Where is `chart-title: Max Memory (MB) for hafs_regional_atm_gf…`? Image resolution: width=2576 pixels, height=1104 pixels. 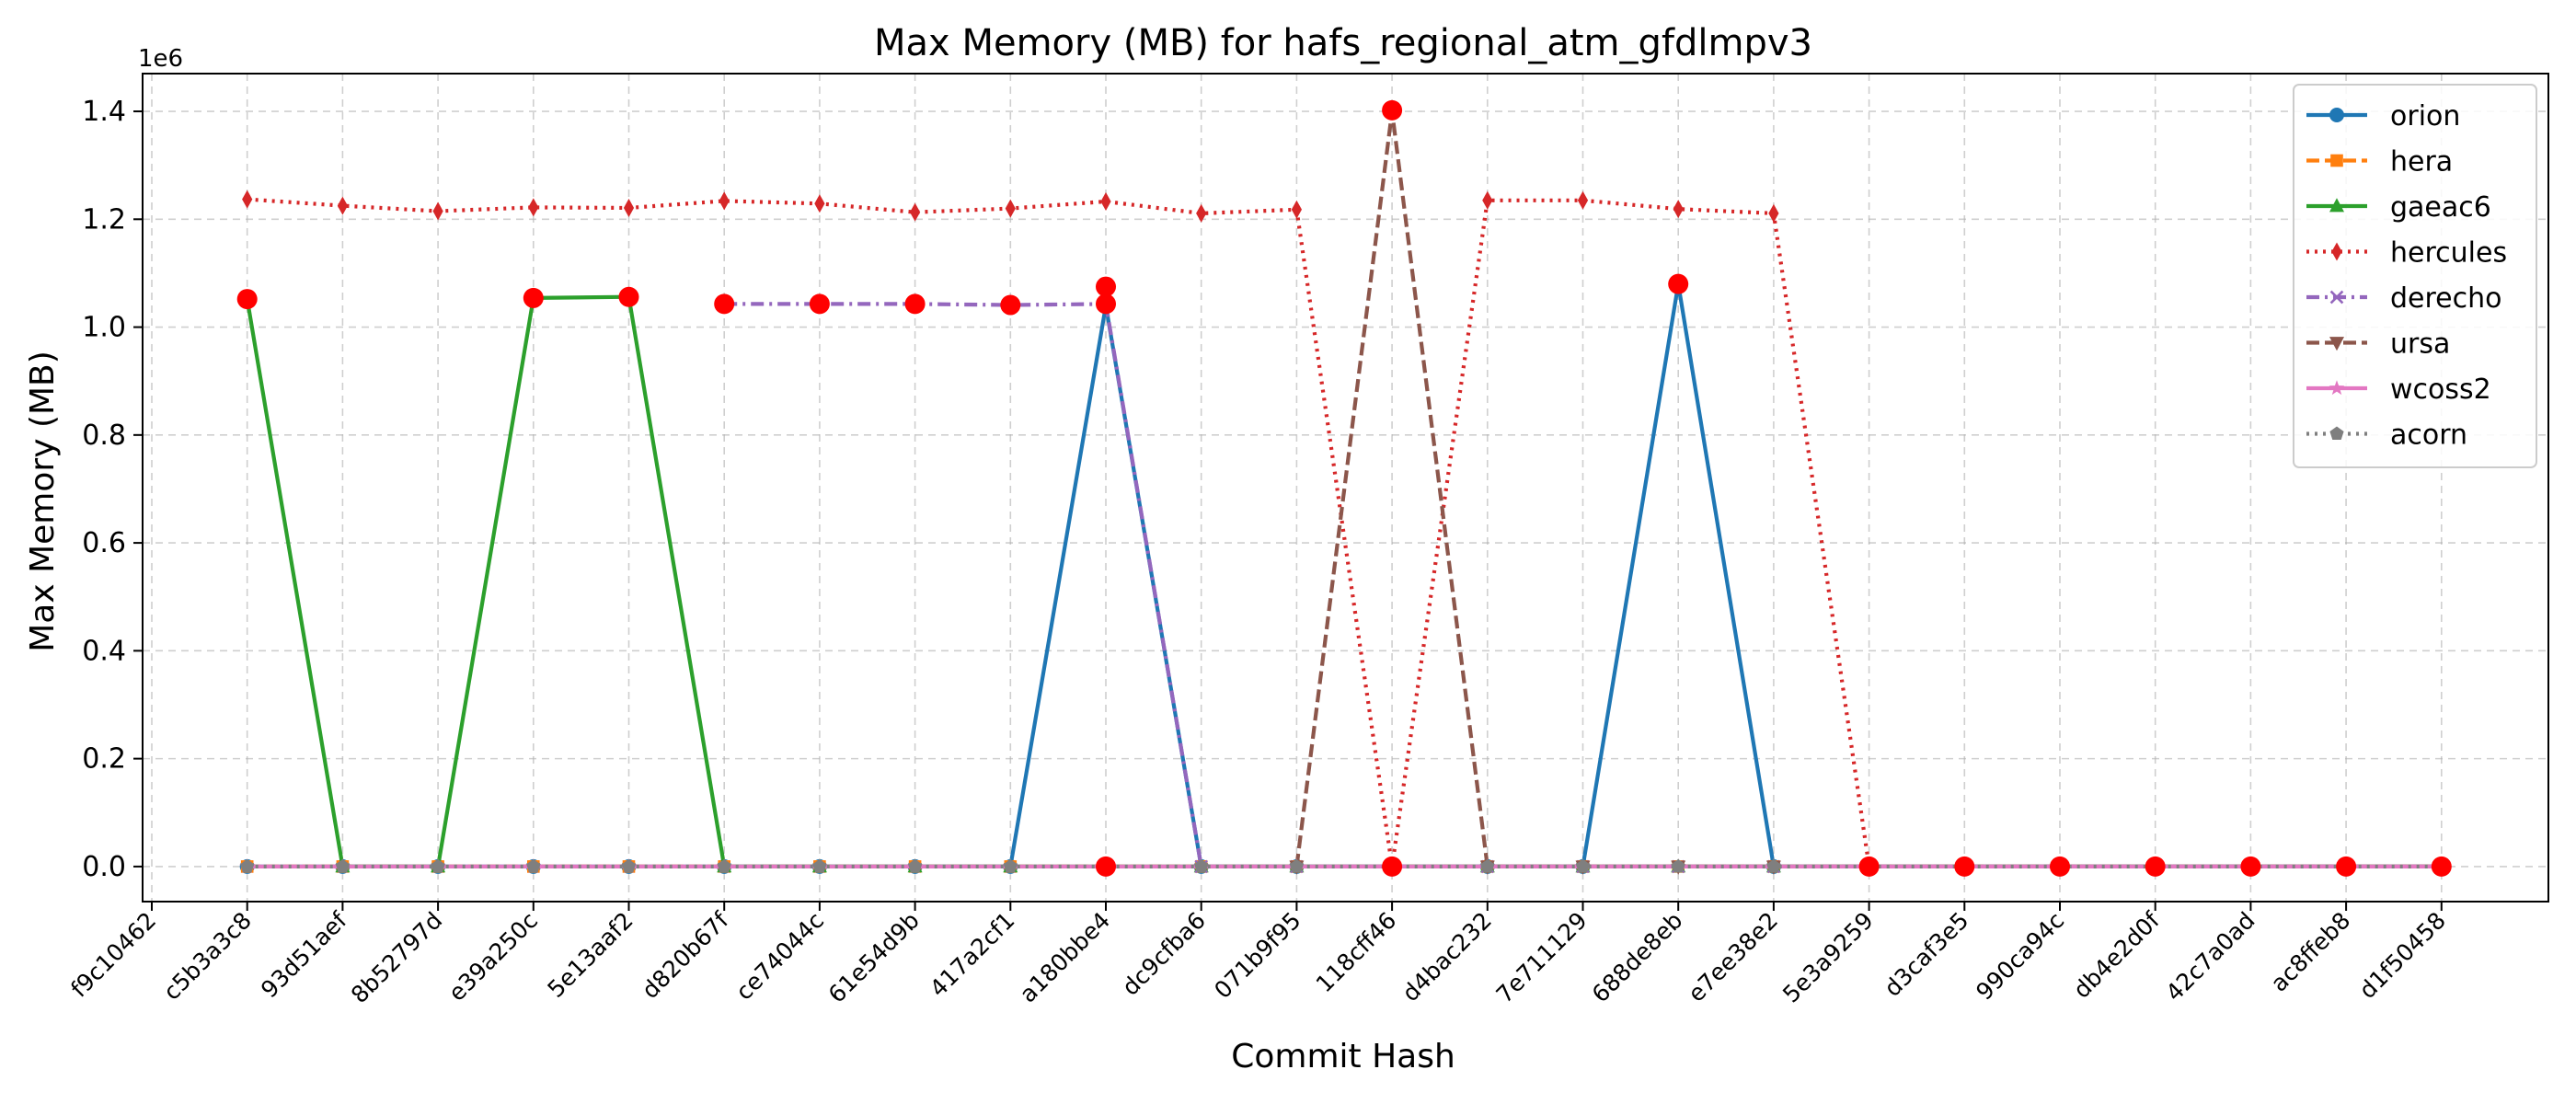
chart-title: Max Memory (MB) for hafs_regional_atm_gf… is located at coordinates (1343, 43).